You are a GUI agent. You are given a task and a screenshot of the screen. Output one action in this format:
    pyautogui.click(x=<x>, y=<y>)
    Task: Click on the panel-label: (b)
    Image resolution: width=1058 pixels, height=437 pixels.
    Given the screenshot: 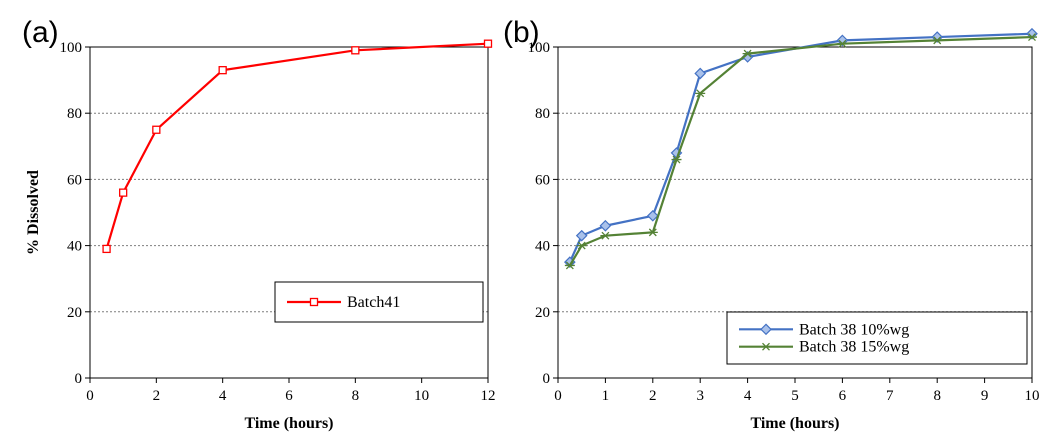 What is the action you would take?
    pyautogui.click(x=521, y=32)
    